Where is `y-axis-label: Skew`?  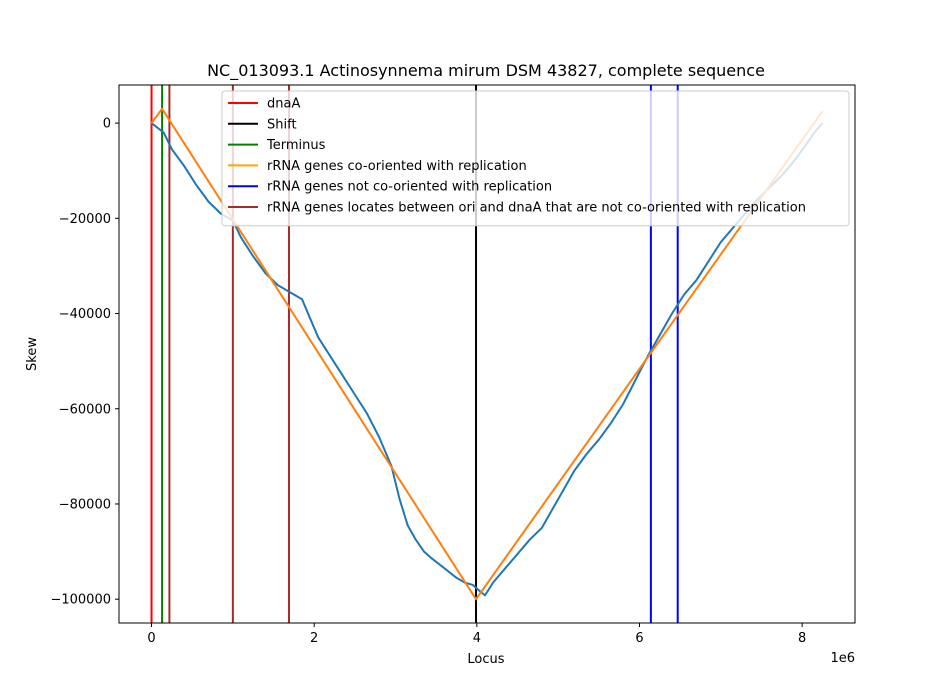
y-axis-label: Skew is located at coordinates (32, 354).